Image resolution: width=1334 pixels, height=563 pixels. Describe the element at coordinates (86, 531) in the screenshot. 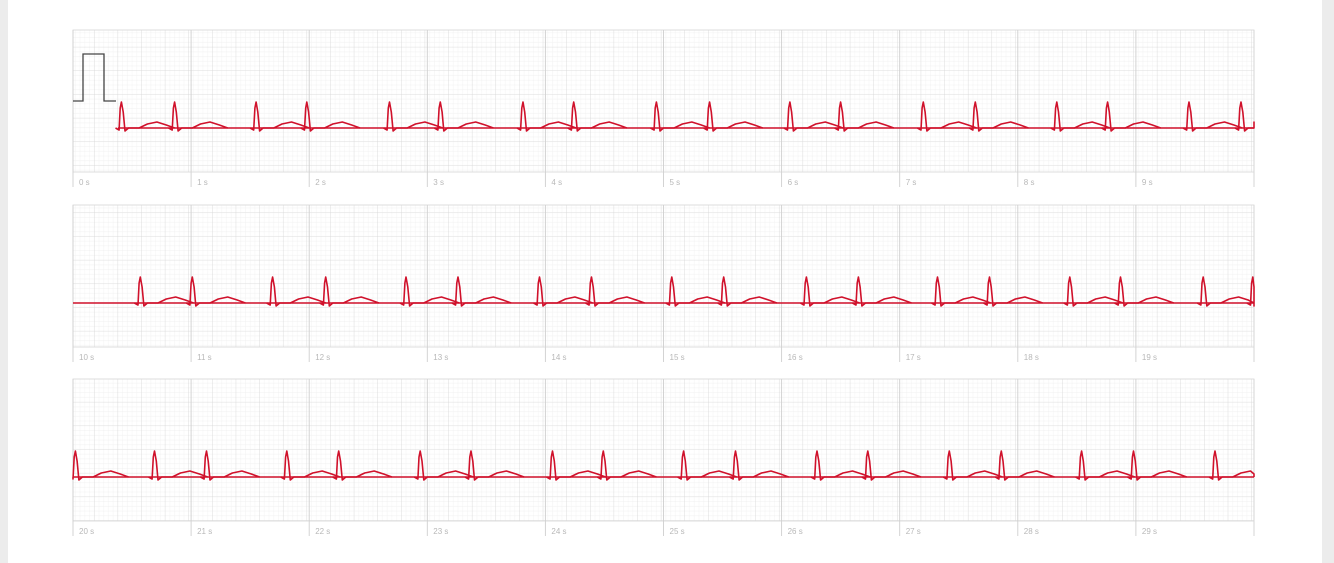

I see `time-label: 20 s` at that location.